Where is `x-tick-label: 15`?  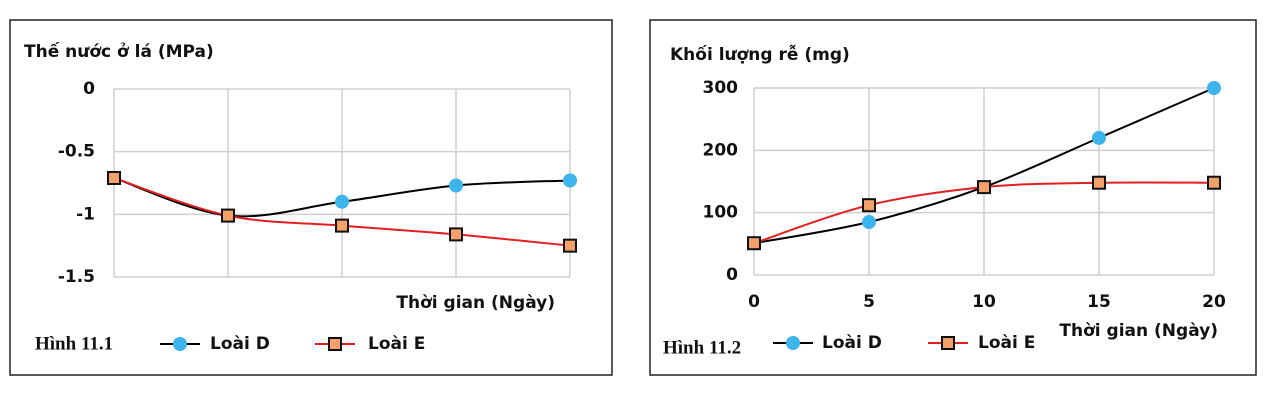 x-tick-label: 15 is located at coordinates (1099, 302).